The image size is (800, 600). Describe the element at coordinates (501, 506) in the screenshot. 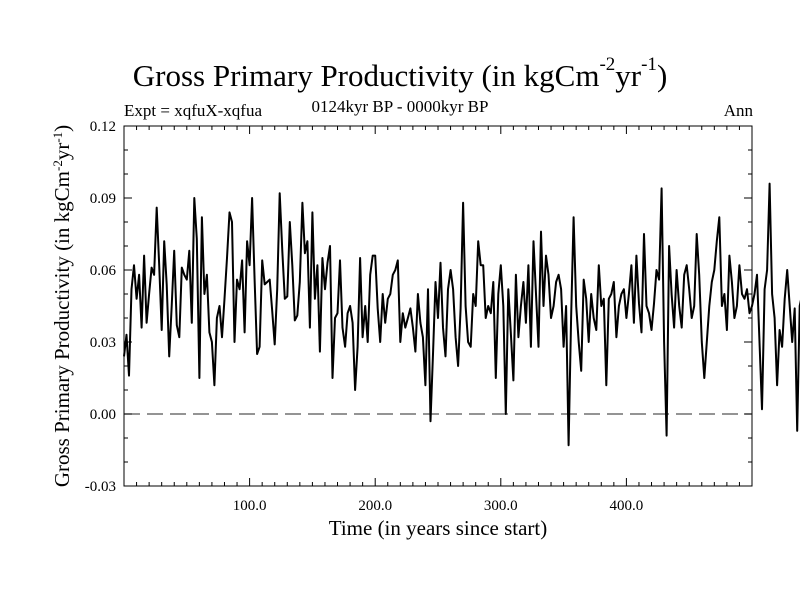

I see `x-tick-label: 300.0` at that location.